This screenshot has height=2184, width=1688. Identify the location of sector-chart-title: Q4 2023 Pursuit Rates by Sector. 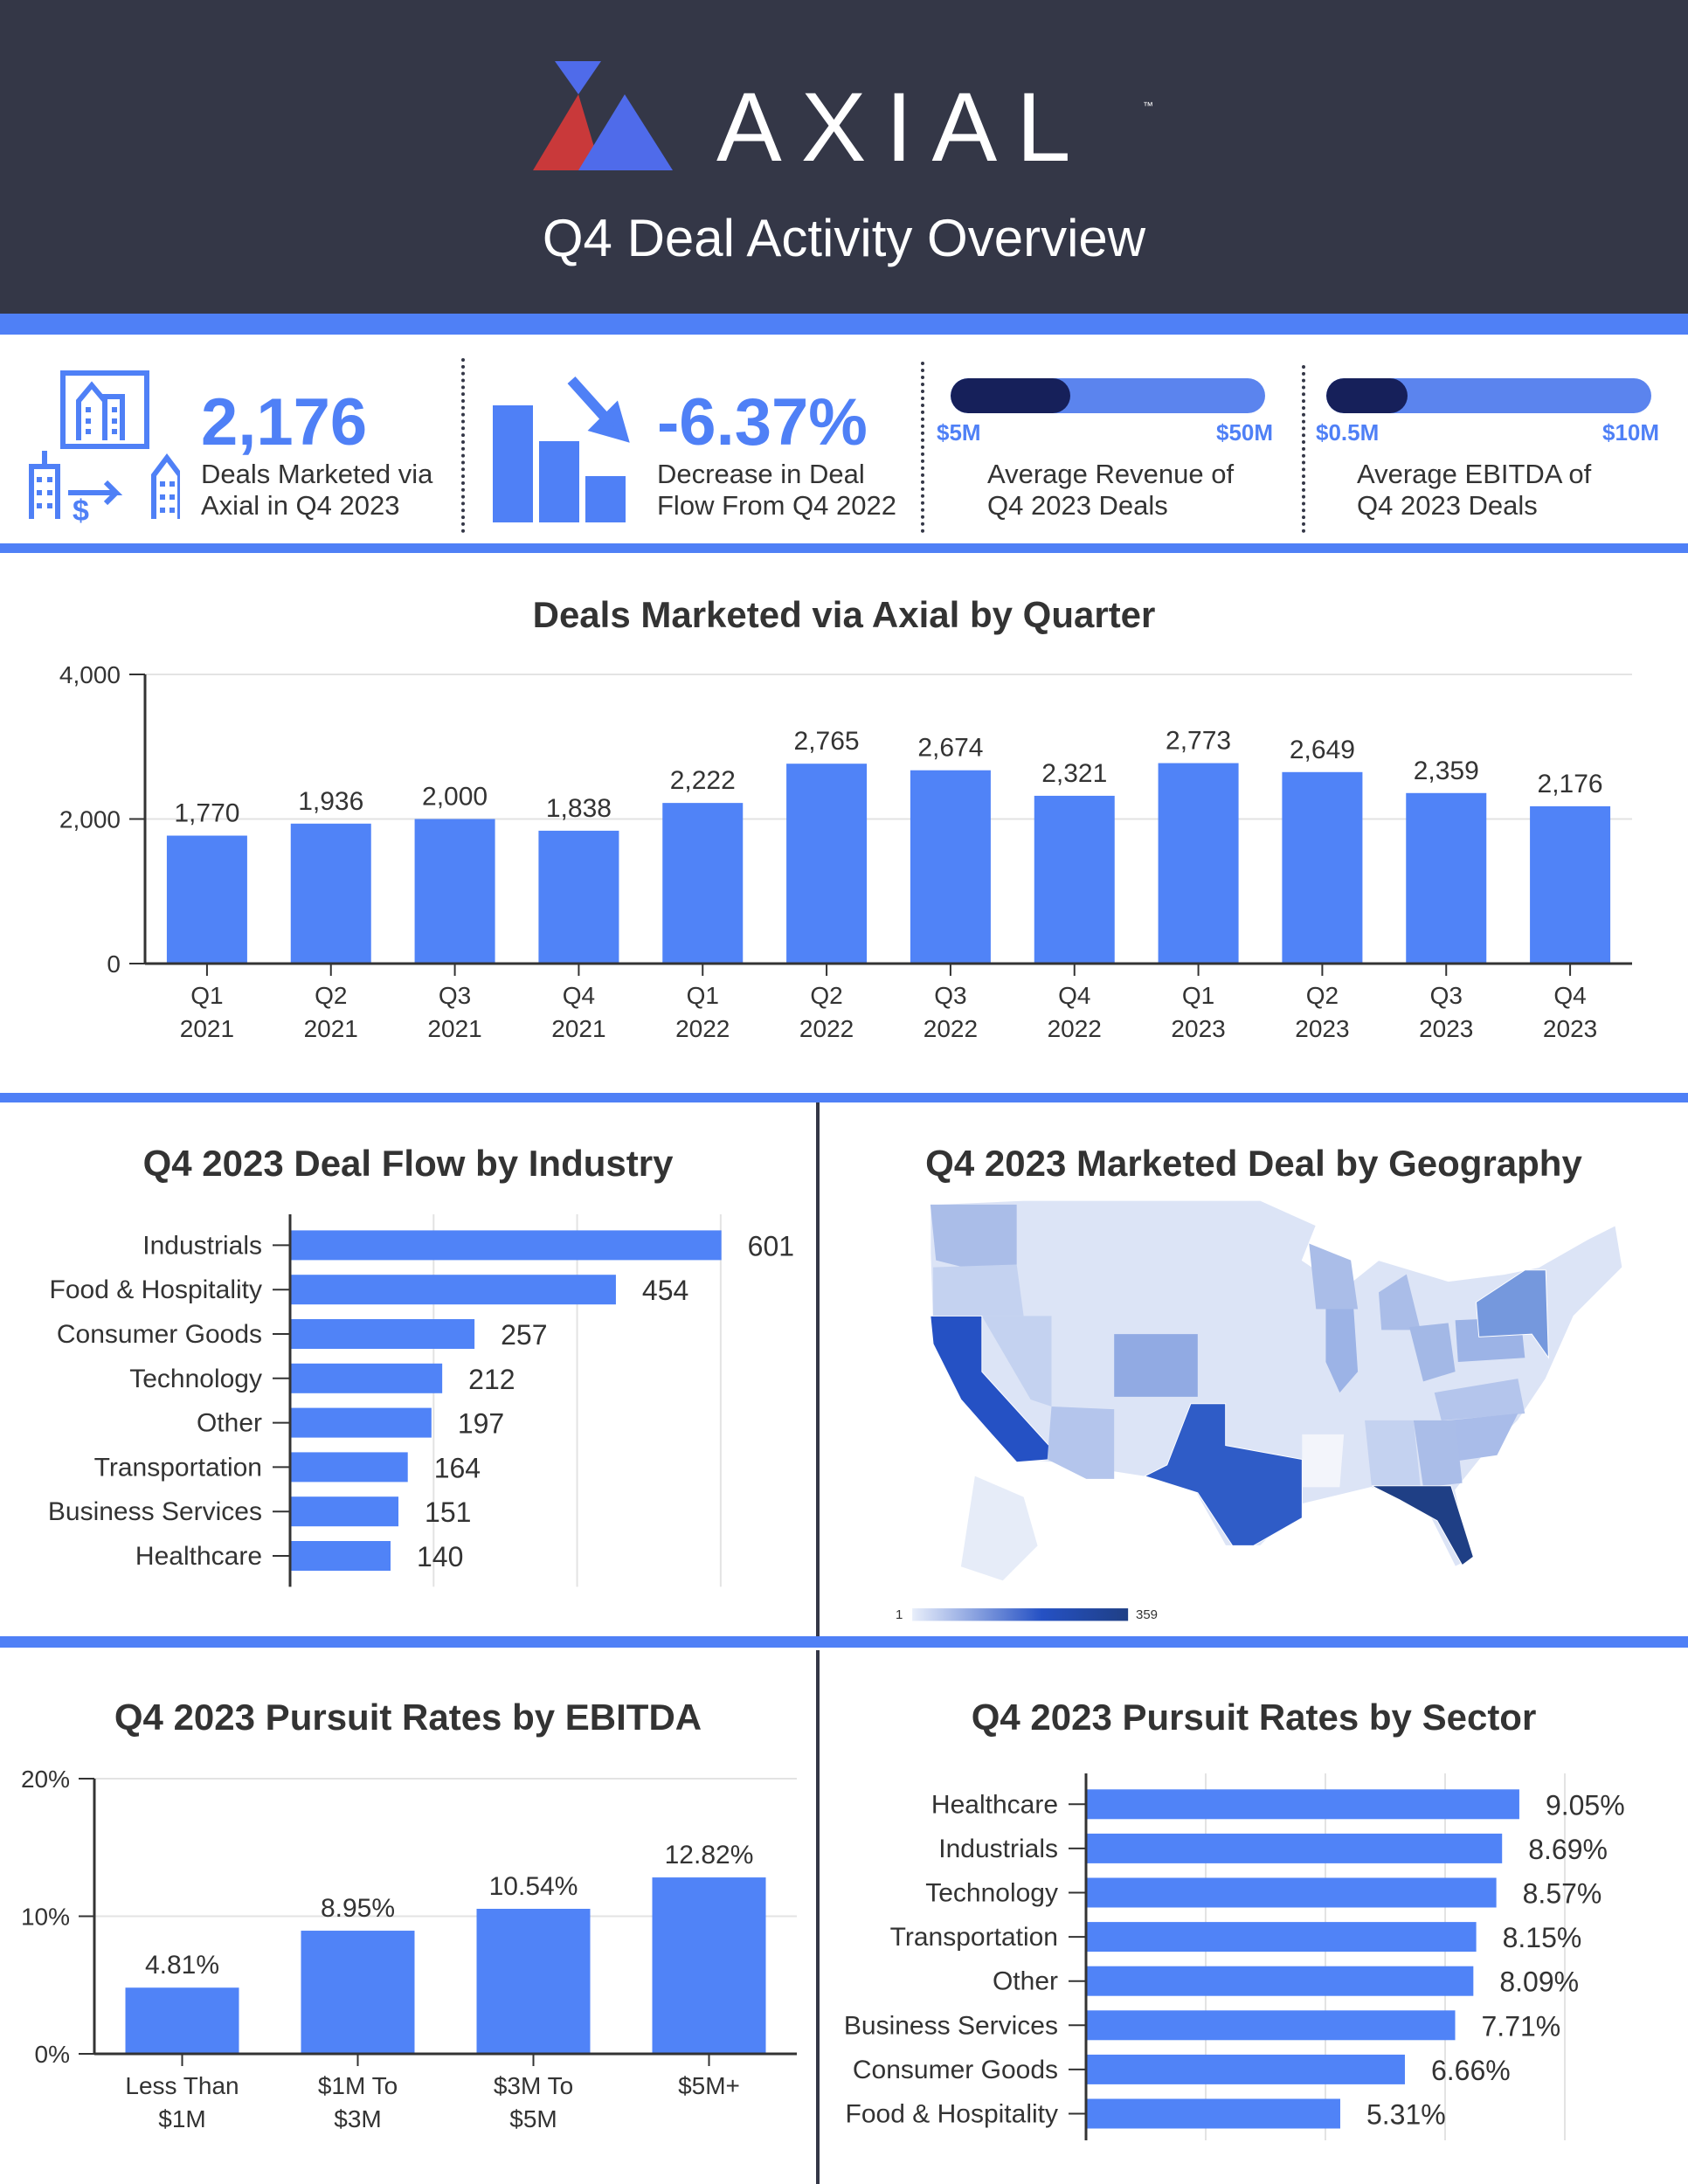
(1254, 1717).